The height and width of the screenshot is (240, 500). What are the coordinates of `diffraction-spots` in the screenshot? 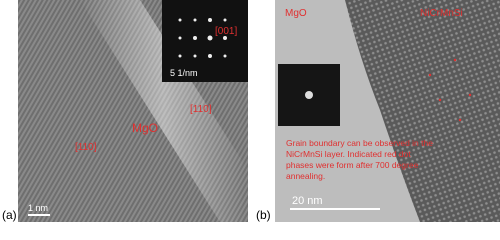 It's located at (202, 38).